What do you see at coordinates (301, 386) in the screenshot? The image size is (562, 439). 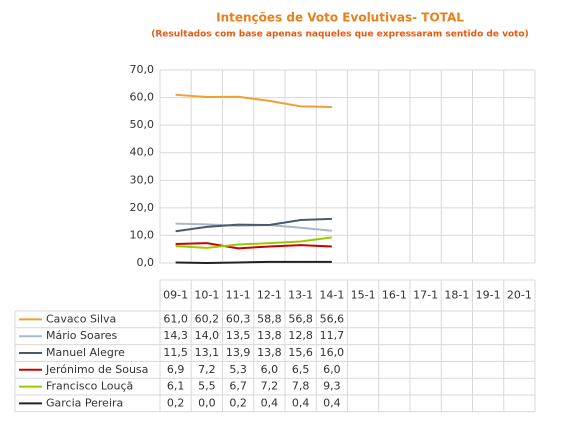 I see `table-cell: 7,8` at bounding box center [301, 386].